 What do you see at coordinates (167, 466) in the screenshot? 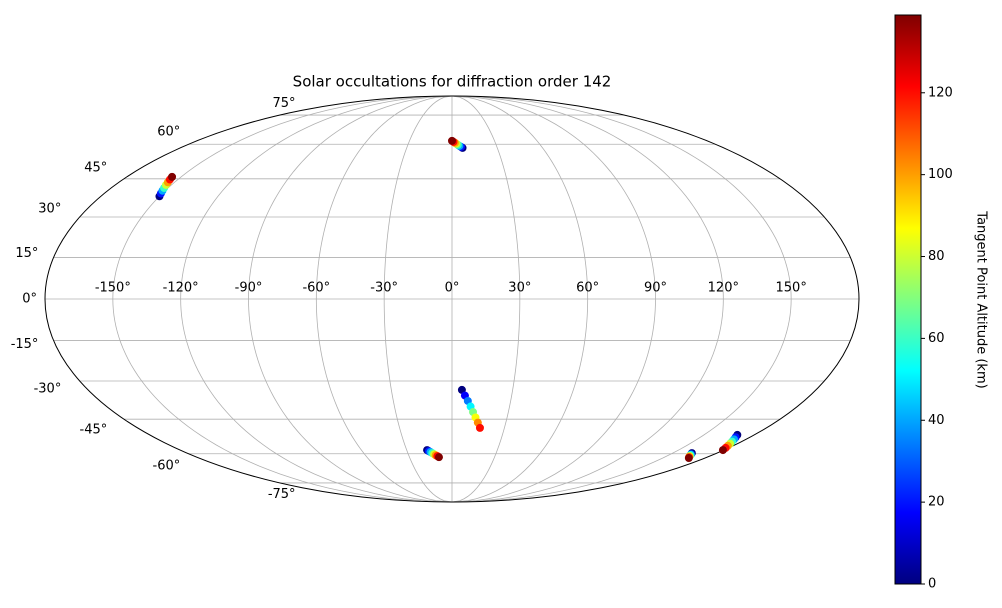
I see `y-tick-label: -60°` at bounding box center [167, 466].